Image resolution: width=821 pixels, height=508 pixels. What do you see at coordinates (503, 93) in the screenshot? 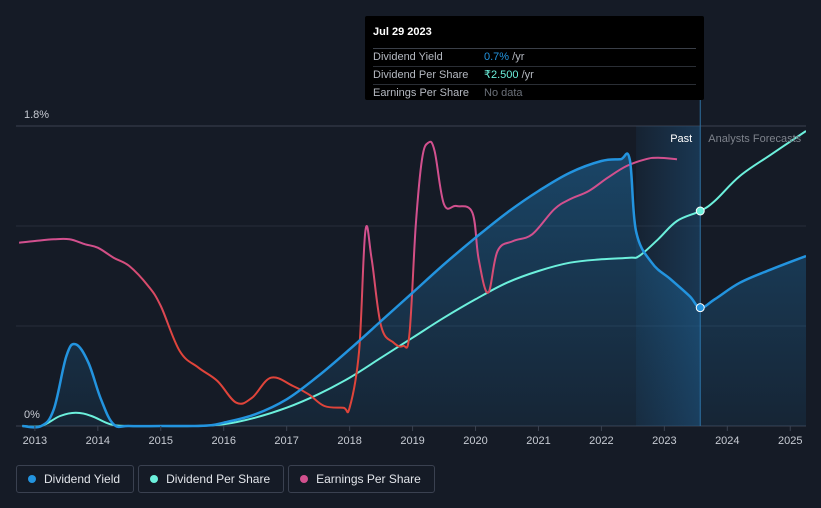
I see `tooltip-value: No data` at bounding box center [503, 93].